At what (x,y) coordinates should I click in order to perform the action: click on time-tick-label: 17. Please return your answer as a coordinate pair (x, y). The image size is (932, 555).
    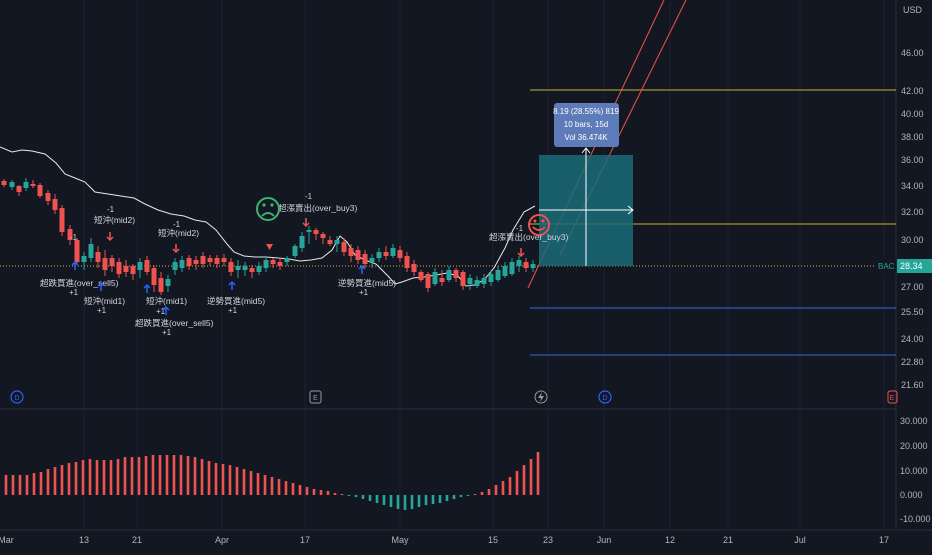
    Looking at the image, I should click on (884, 540).